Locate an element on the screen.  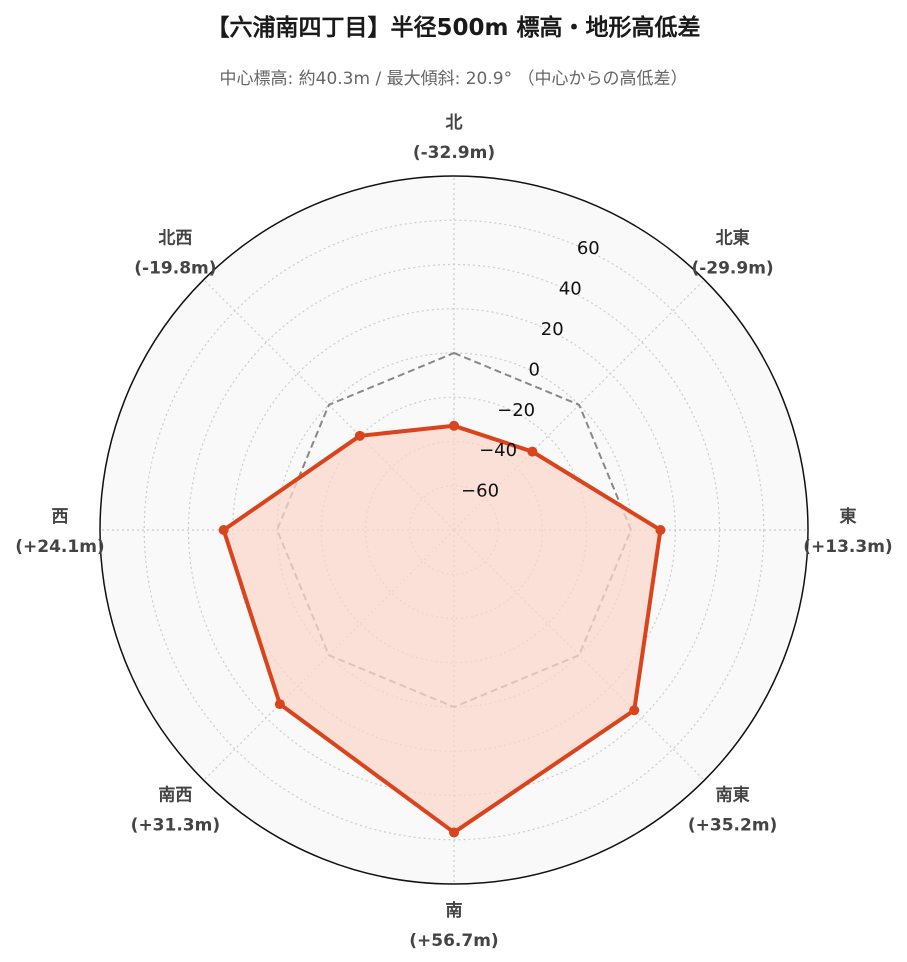
direction-name: 南 is located at coordinates (454, 910).